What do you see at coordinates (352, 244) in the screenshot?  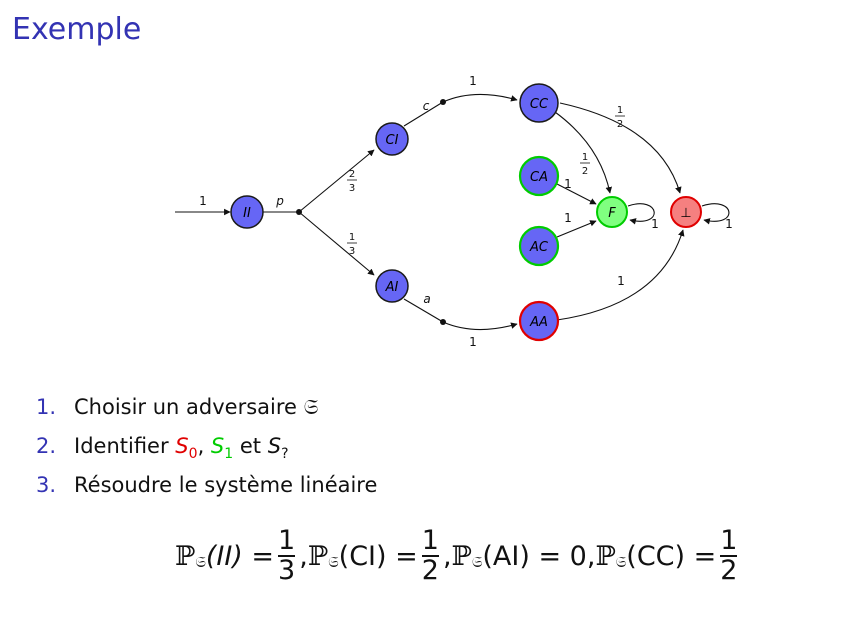 I see `fraction-one-third: 1 3` at bounding box center [352, 244].